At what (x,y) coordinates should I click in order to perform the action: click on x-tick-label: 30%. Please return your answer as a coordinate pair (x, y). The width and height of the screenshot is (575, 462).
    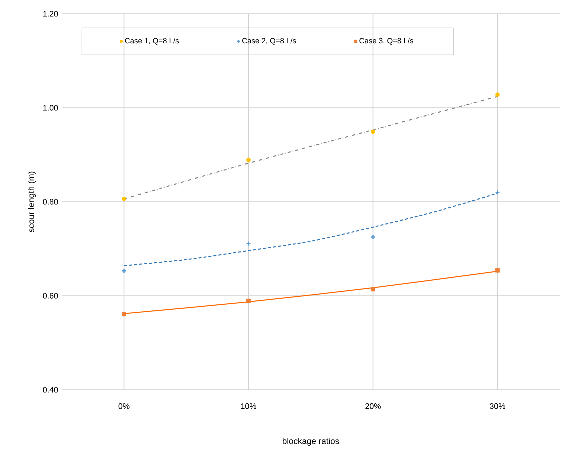
    Looking at the image, I should click on (498, 407).